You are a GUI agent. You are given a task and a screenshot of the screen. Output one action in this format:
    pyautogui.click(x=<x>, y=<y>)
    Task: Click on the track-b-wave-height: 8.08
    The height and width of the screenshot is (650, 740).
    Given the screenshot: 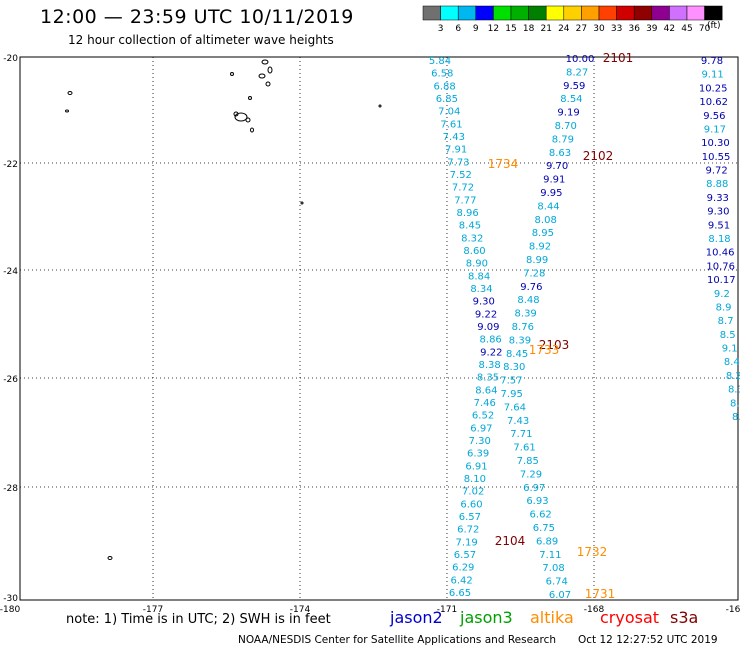 What is the action you would take?
    pyautogui.click(x=546, y=220)
    